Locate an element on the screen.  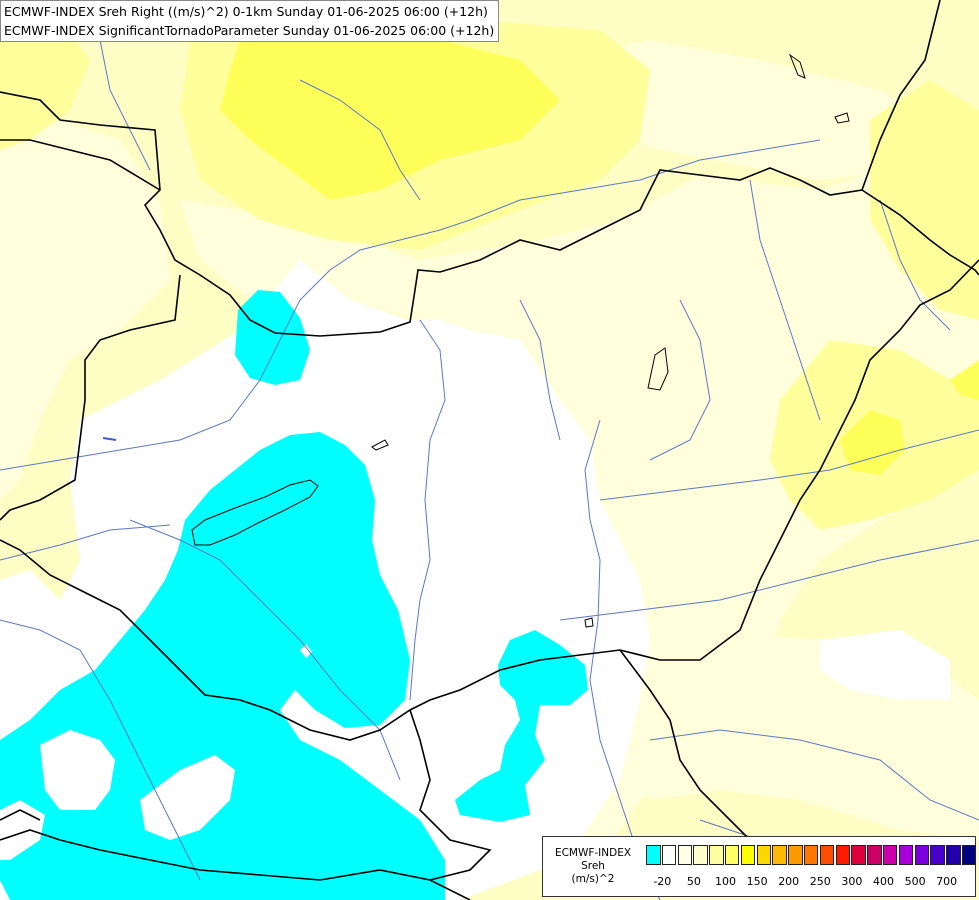
legend-variable: Sreh is located at coordinates (593, 866).